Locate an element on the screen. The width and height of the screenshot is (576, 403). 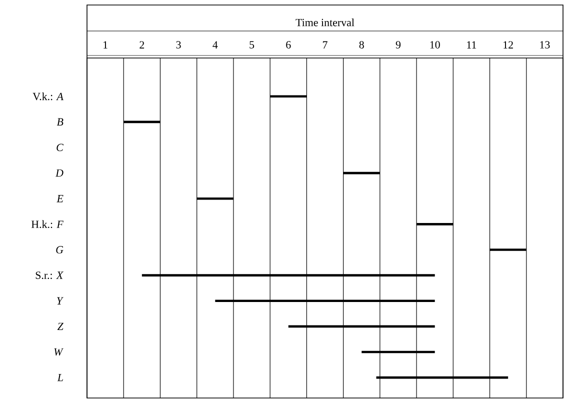
x-tick-label: 4 is located at coordinates (215, 44).